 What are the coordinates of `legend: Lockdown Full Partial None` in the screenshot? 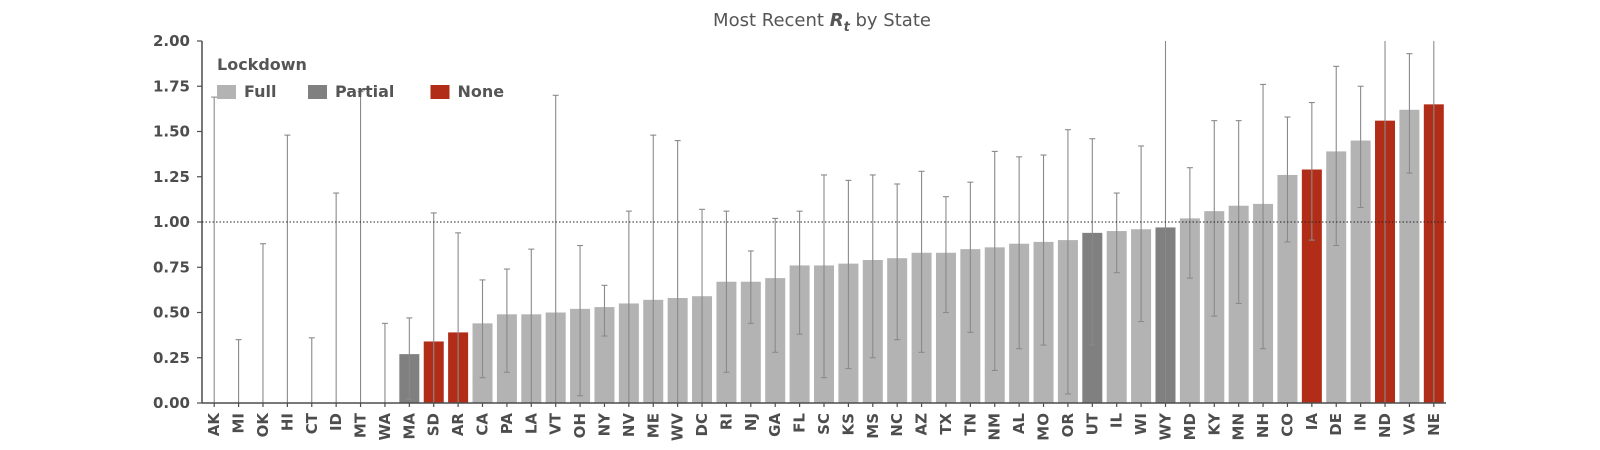 It's located at (360, 78).